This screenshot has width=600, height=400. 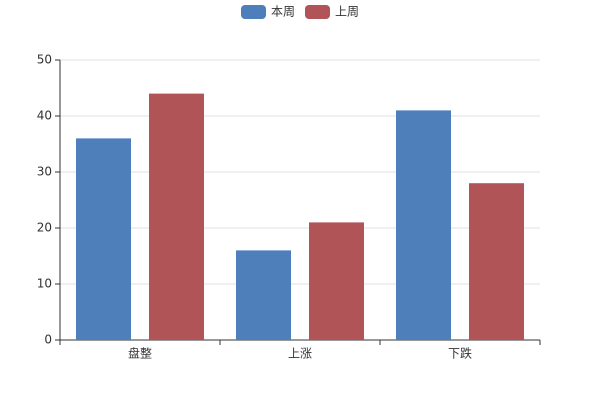 What do you see at coordinates (268, 12) in the screenshot?
I see `legend-item: 本周` at bounding box center [268, 12].